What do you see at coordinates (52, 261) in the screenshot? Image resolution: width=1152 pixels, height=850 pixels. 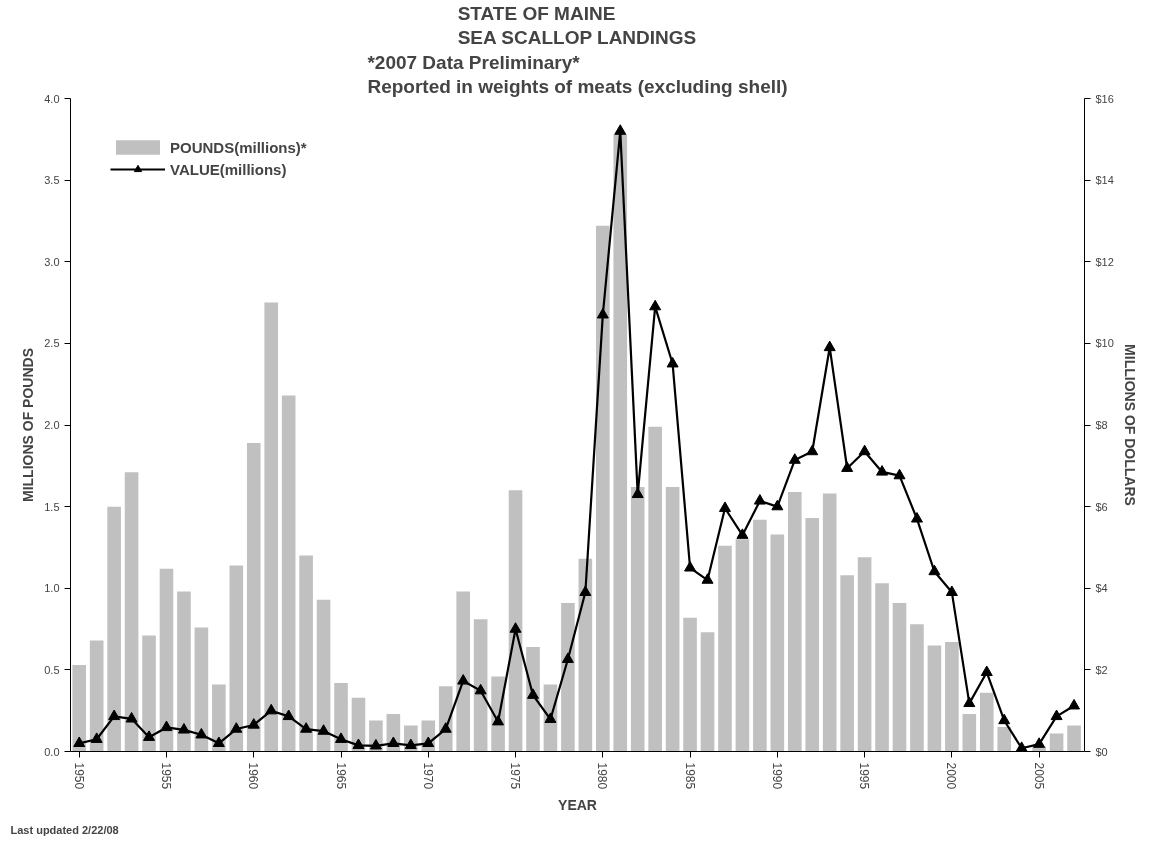 I see `y-tick-label: 3.0` at bounding box center [52, 261].